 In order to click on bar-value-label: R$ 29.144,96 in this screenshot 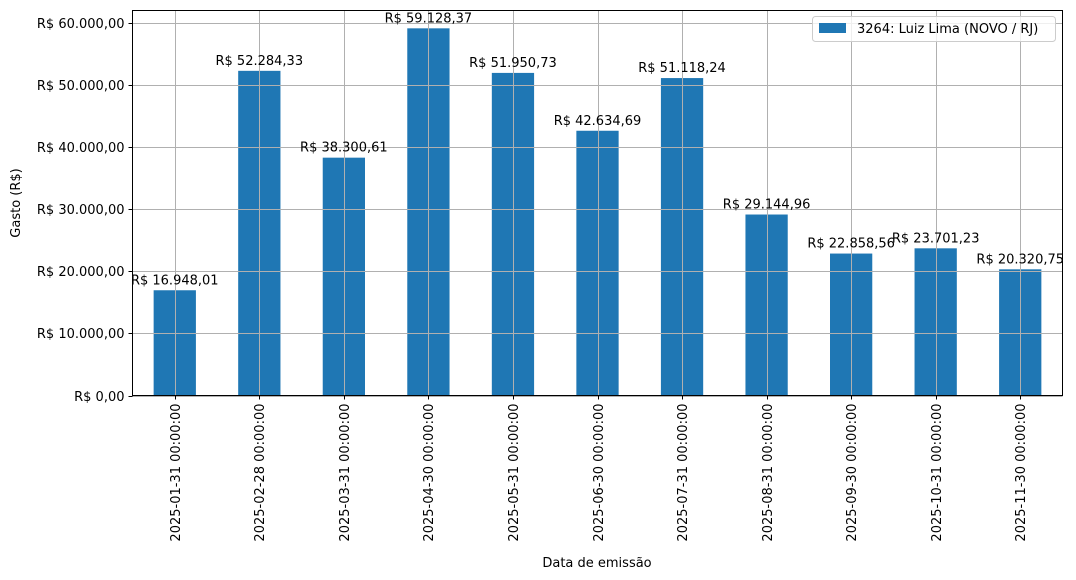, I will do `click(767, 205)`.